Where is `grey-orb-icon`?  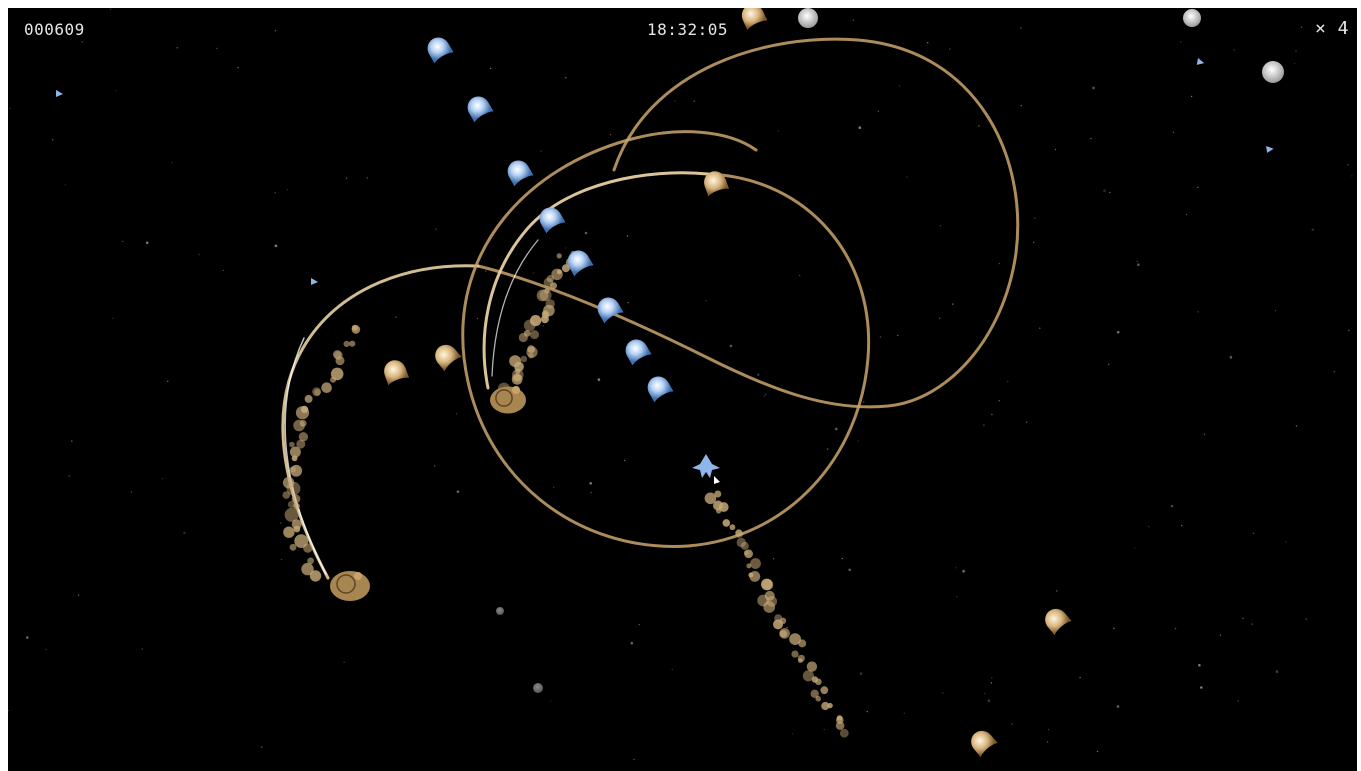
grey-orb-icon is located at coordinates (1273, 72).